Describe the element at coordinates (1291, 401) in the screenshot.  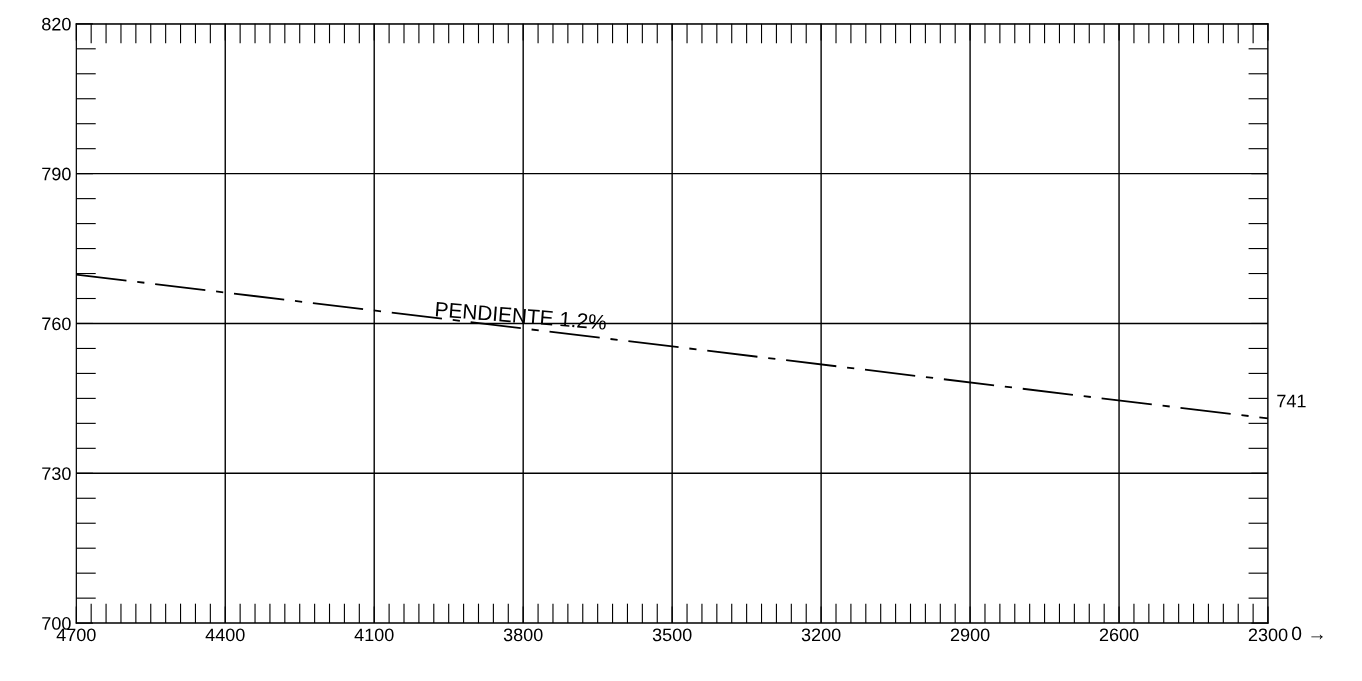
I see `annotation: 741` at that location.